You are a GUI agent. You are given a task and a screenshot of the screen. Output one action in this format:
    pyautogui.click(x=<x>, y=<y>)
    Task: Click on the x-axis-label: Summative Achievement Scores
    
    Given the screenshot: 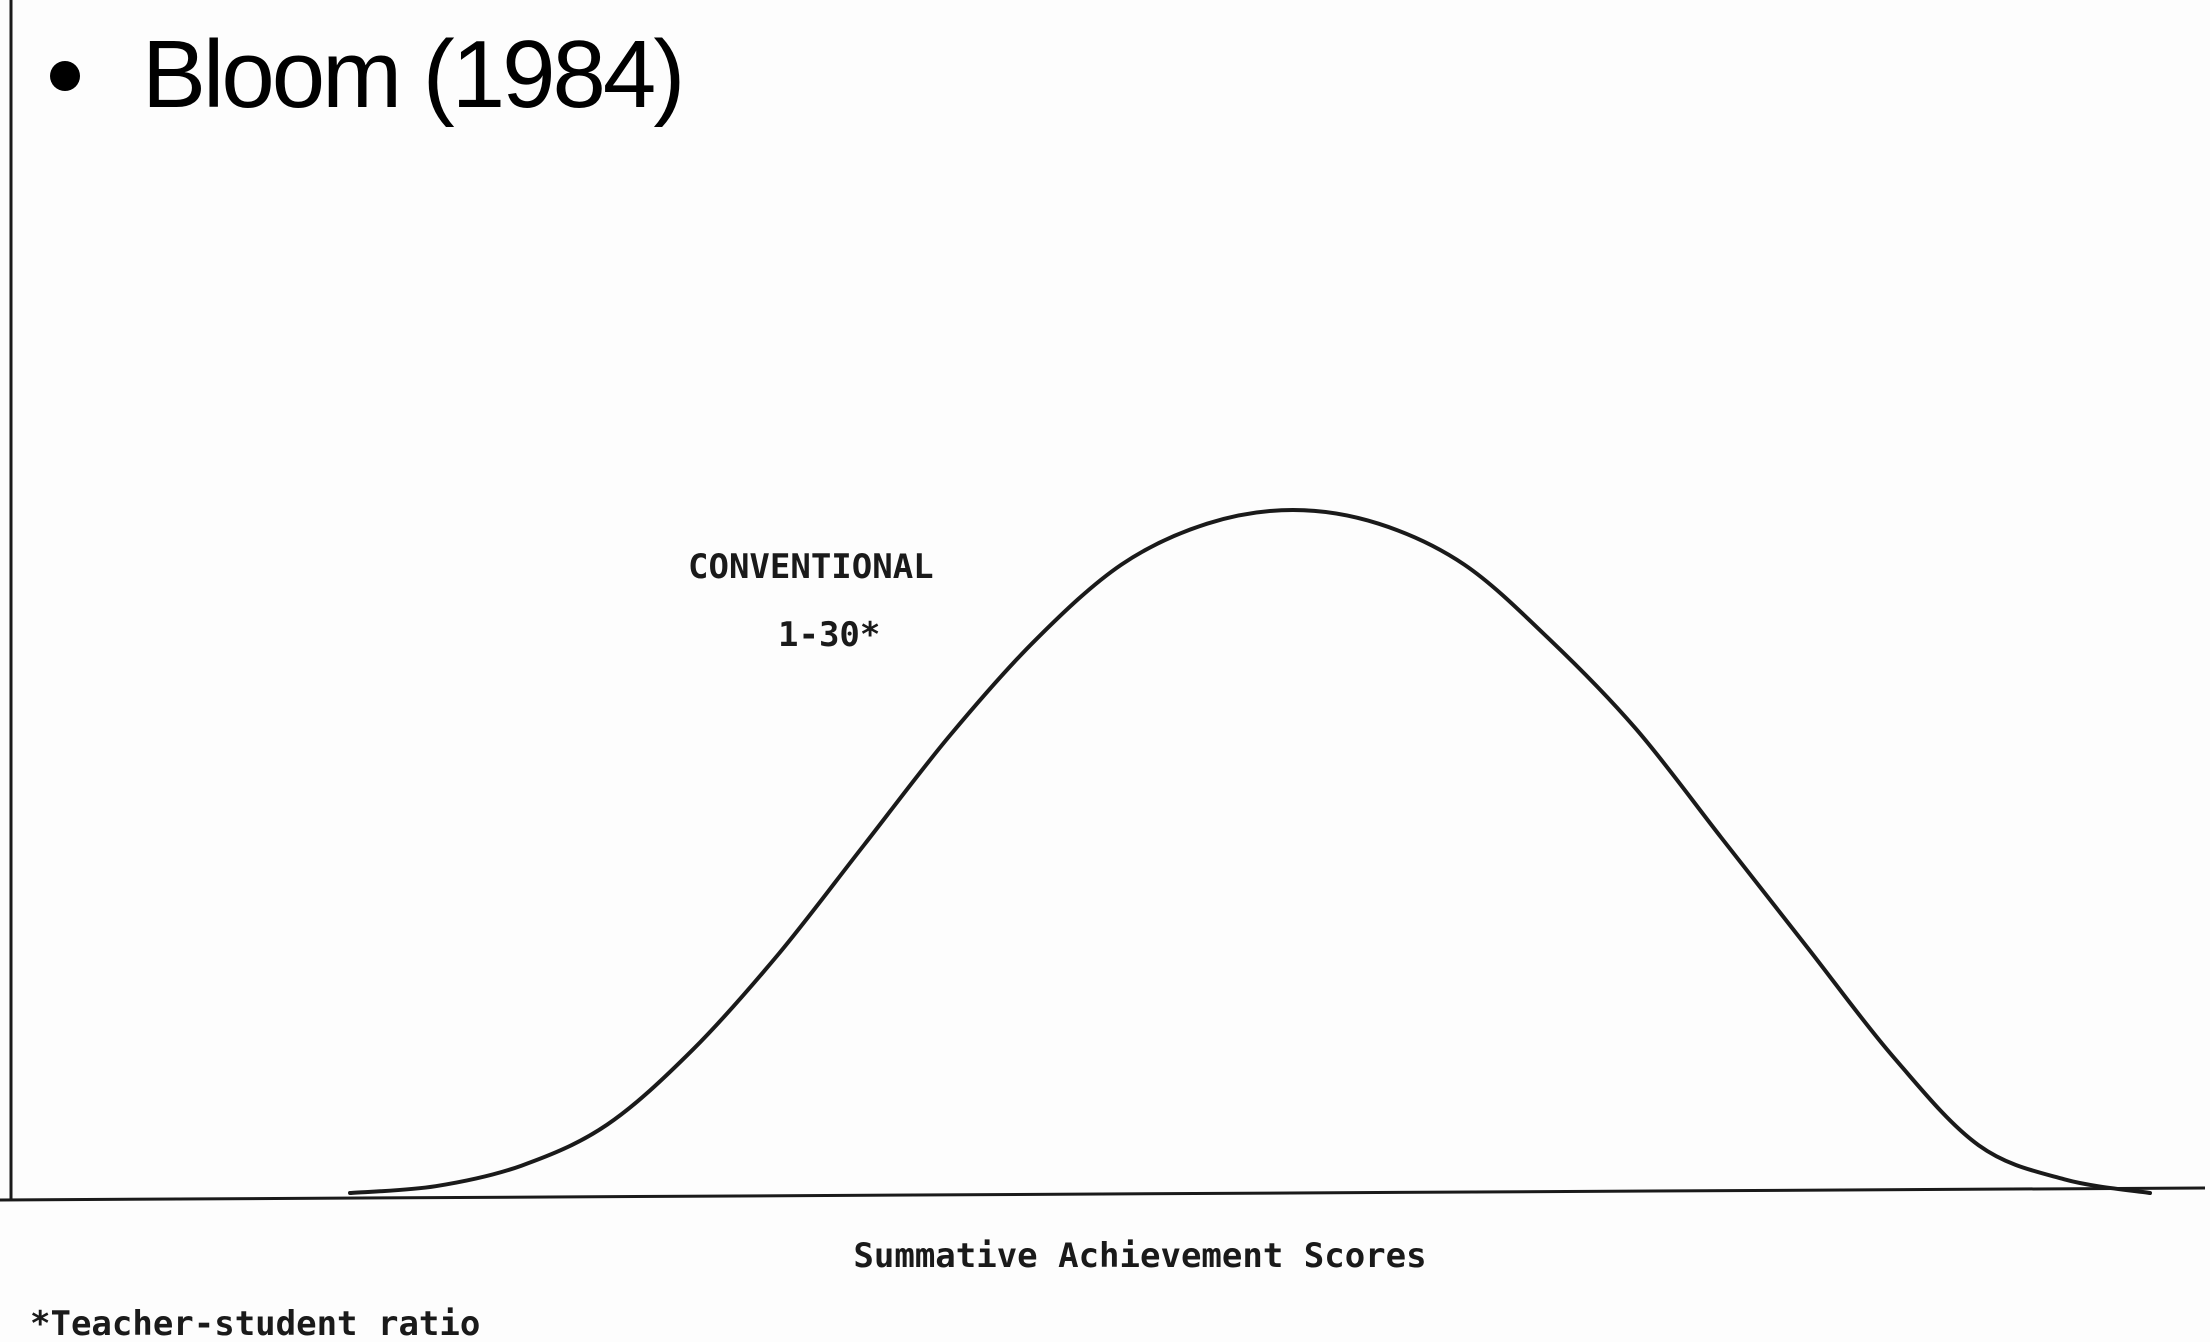 What is the action you would take?
    pyautogui.click(x=1139, y=1256)
    